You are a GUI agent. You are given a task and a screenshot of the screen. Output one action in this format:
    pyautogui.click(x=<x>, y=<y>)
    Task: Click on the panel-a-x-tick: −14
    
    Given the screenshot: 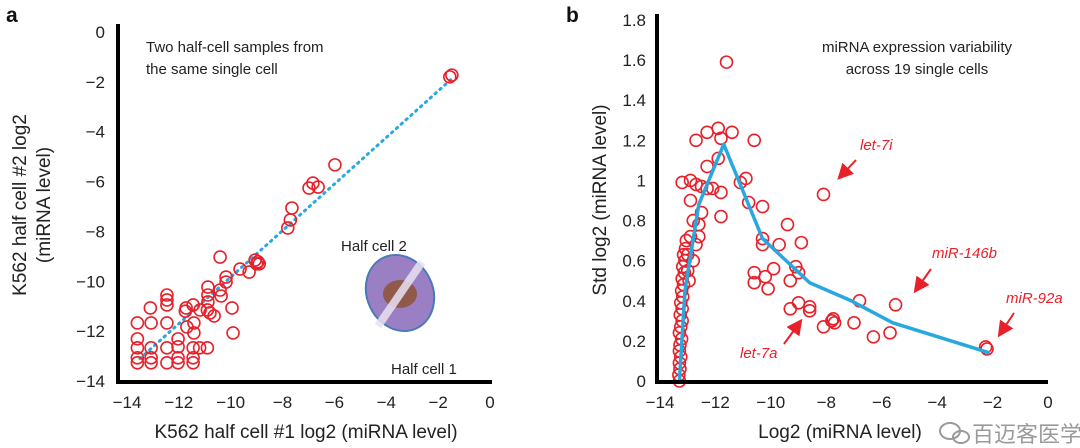 What is the action you would take?
    pyautogui.click(x=127, y=402)
    